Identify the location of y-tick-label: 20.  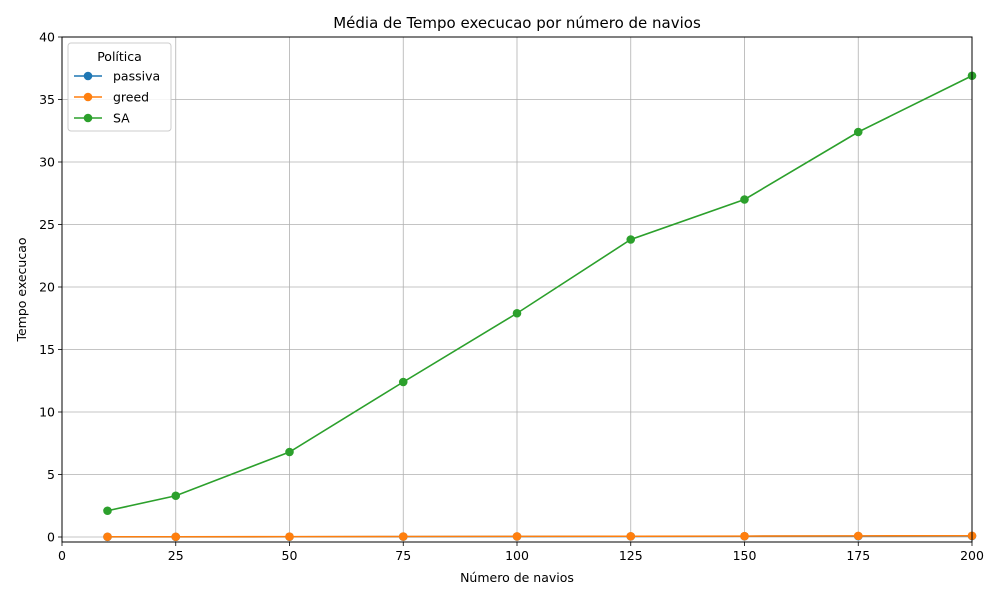
(47, 287).